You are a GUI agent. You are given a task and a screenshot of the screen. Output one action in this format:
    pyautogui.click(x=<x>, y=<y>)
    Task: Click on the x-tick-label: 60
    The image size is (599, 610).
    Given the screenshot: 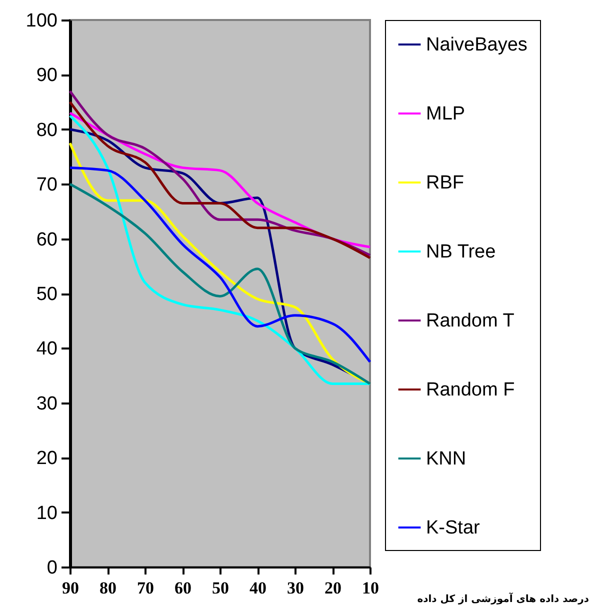 What is the action you would take?
    pyautogui.click(x=183, y=588)
    